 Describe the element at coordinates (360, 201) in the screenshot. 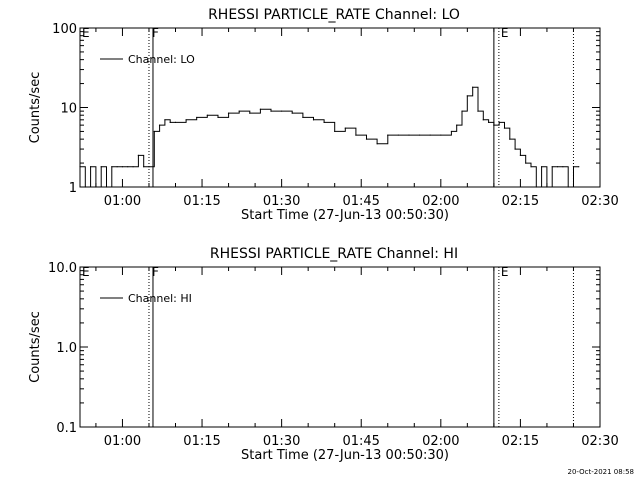

I see `panel1-x-tick-label: 01:45` at that location.